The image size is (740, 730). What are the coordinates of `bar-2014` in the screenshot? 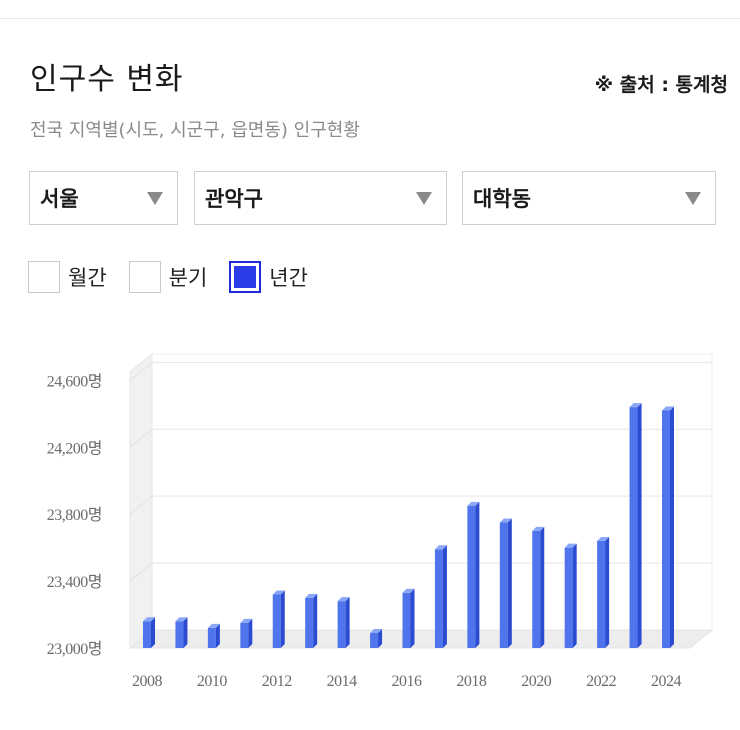 It's located at (343, 622).